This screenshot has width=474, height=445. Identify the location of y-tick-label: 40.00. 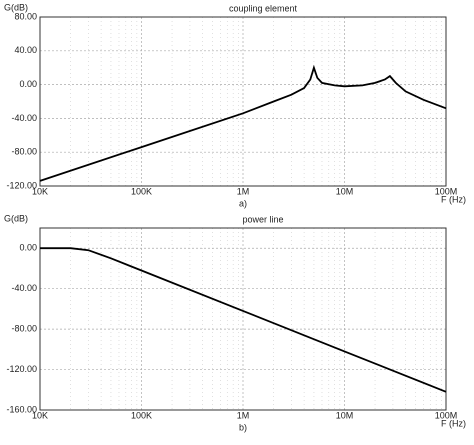
(25, 50).